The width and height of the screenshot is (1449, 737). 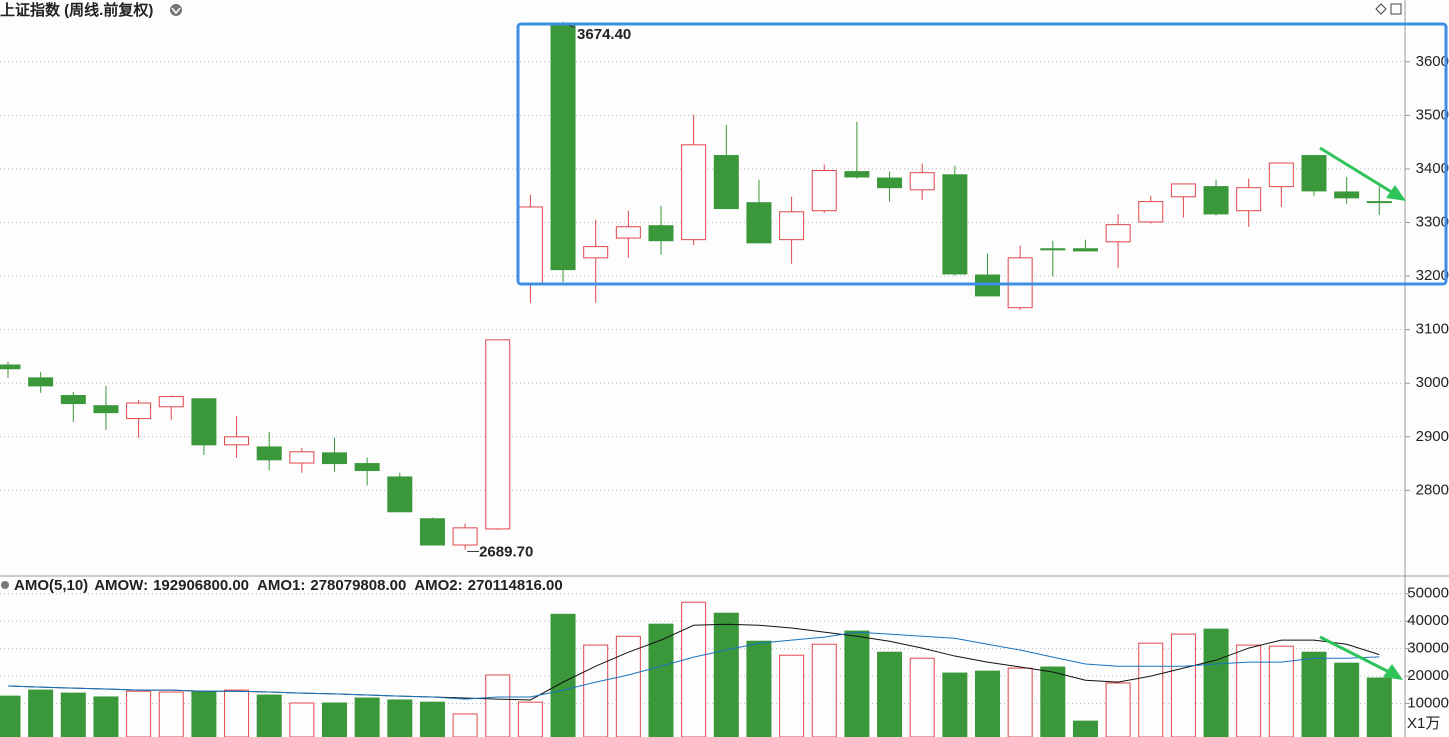 I want to click on y-tick-label: 10000, so click(x=1428, y=703).